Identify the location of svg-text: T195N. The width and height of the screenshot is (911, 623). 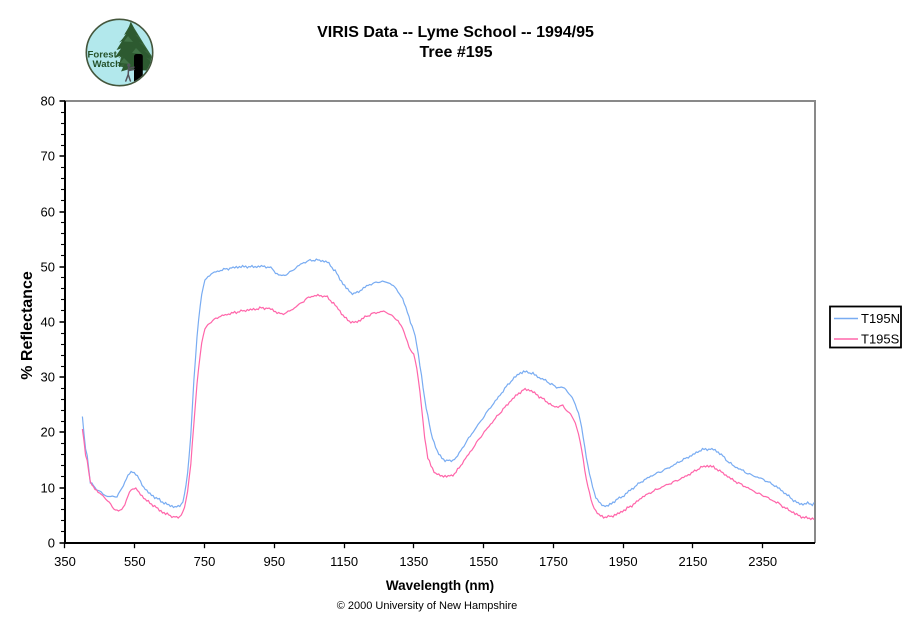
(880, 318).